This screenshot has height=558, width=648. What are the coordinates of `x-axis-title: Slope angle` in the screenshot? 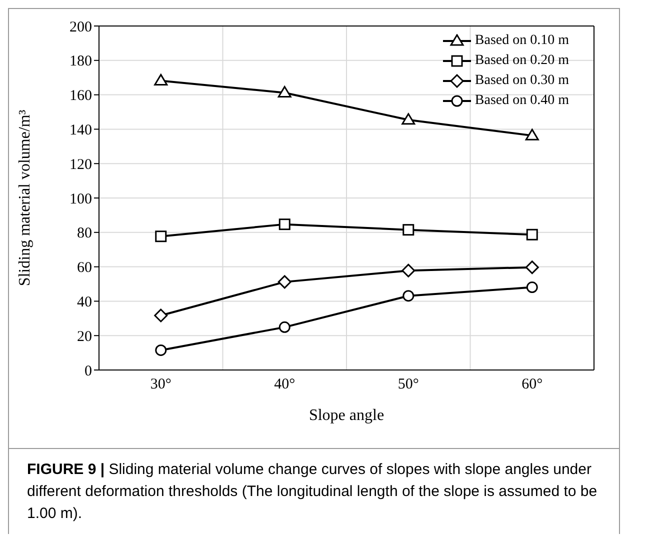 It's located at (346, 415).